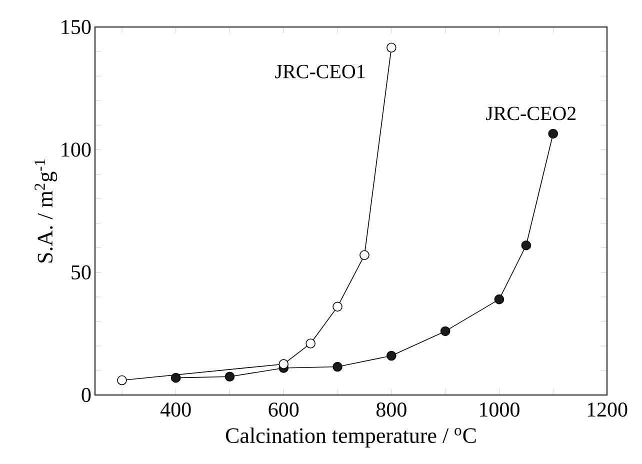  Describe the element at coordinates (46, 210) in the screenshot. I see `y-axis-title: S.A. / m$^{2}$g$^{-1}$` at that location.